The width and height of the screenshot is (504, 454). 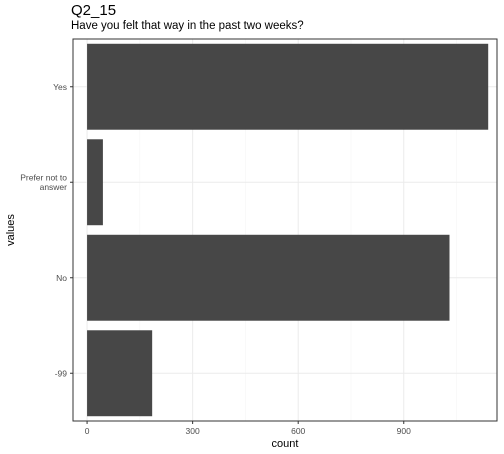 What do you see at coordinates (285, 444) in the screenshot?
I see `x-axis-title: count` at bounding box center [285, 444].